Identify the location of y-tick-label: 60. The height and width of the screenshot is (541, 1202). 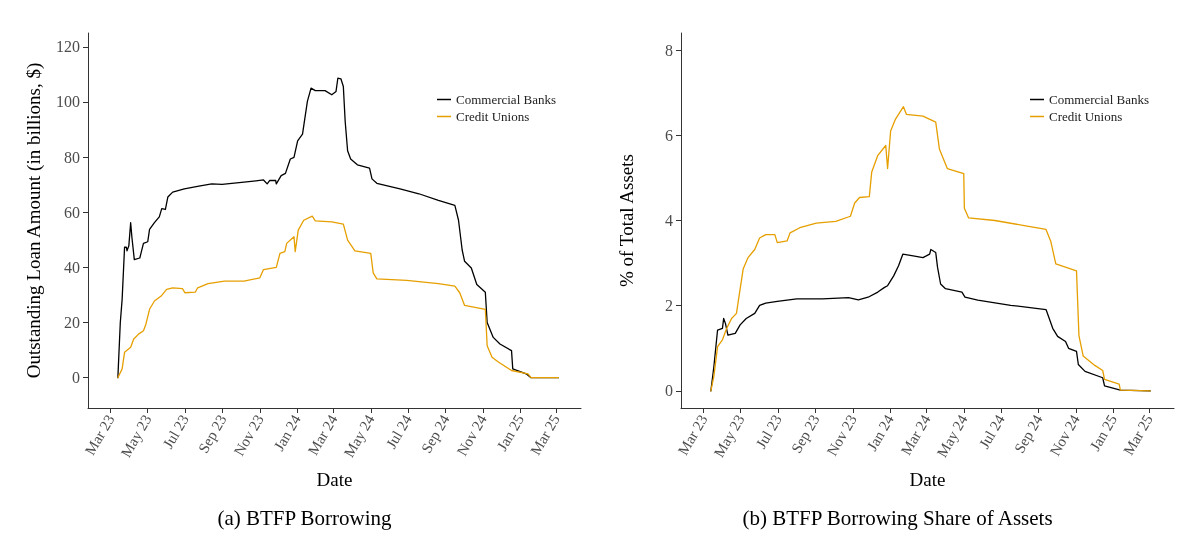
(72, 212).